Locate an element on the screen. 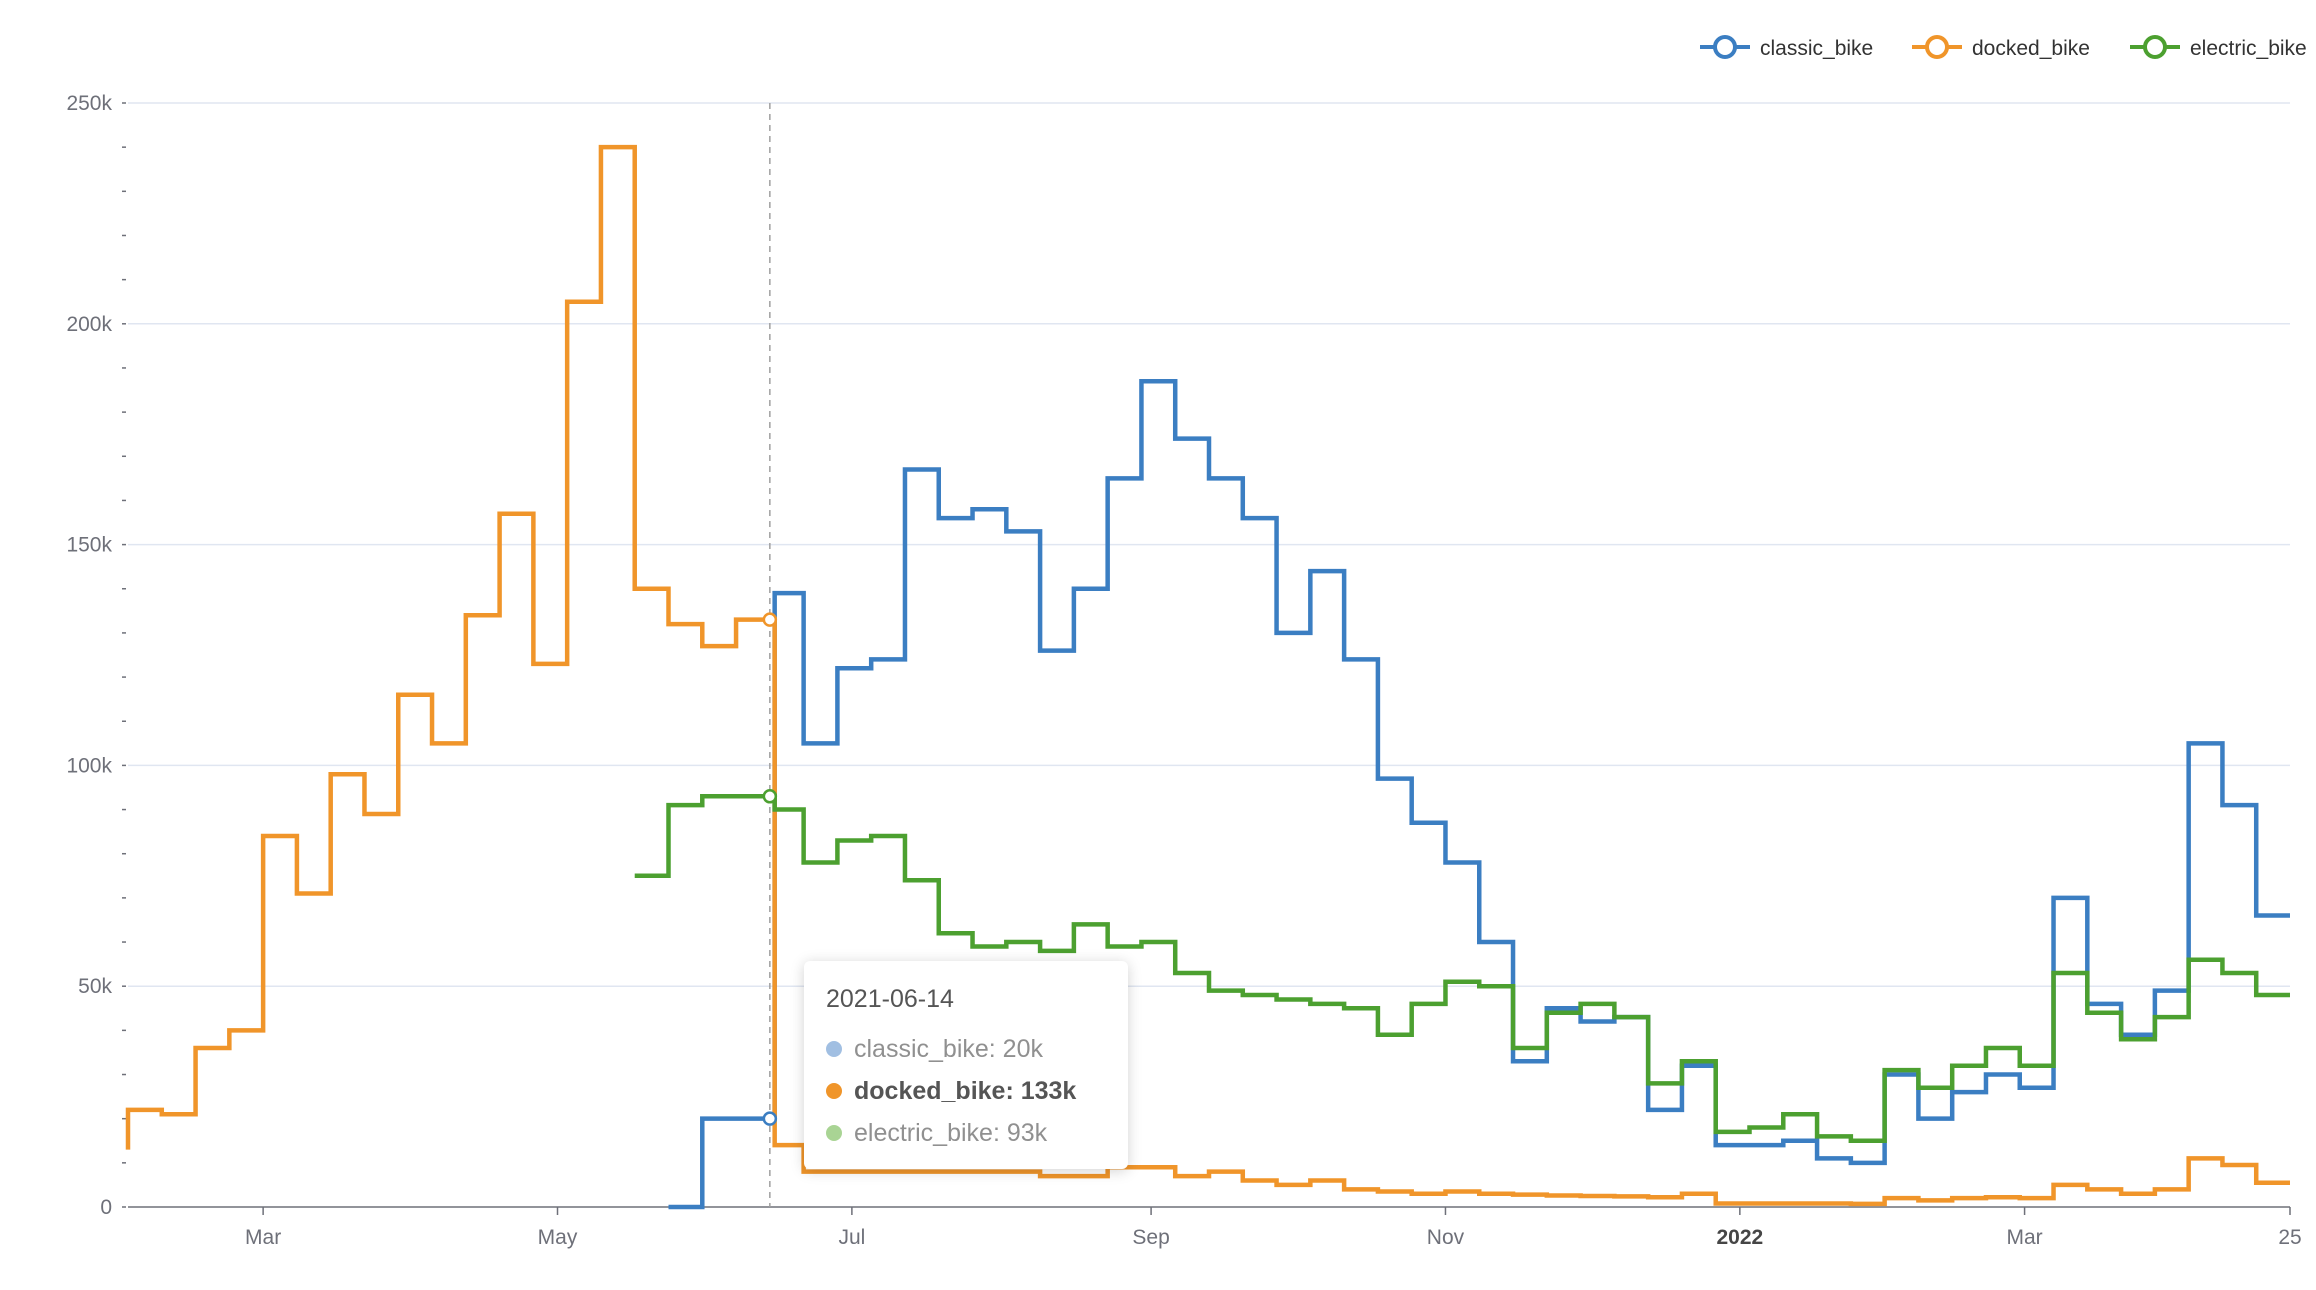  tooltip-row-docked-bike: docked_bike: 133k is located at coordinates (966, 1091).